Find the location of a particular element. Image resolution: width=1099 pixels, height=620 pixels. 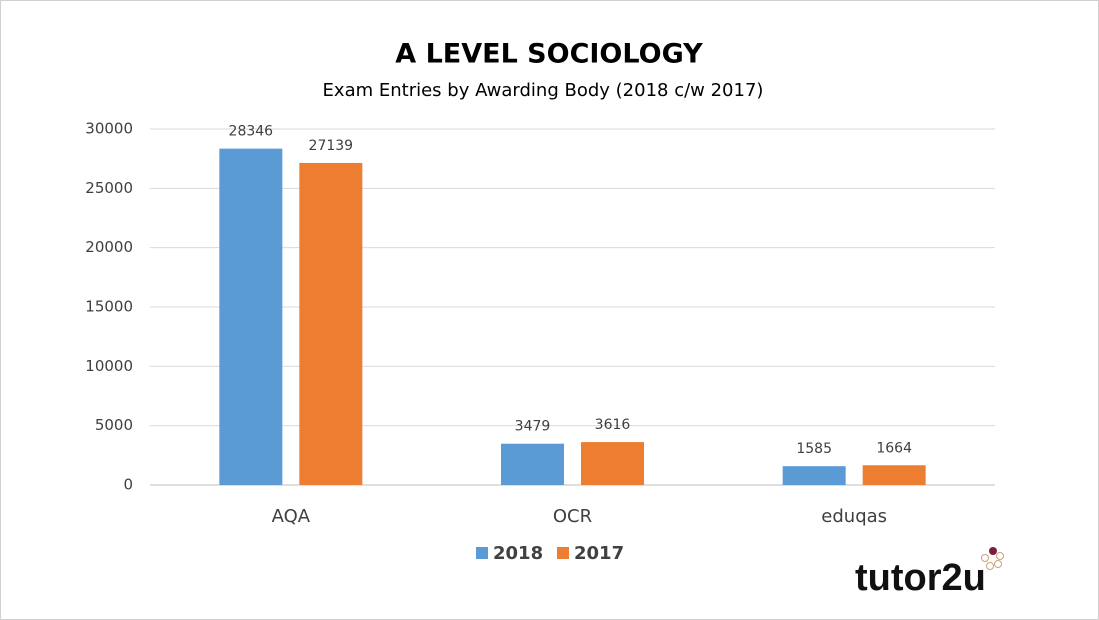

data-label: 27139 is located at coordinates (331, 146).